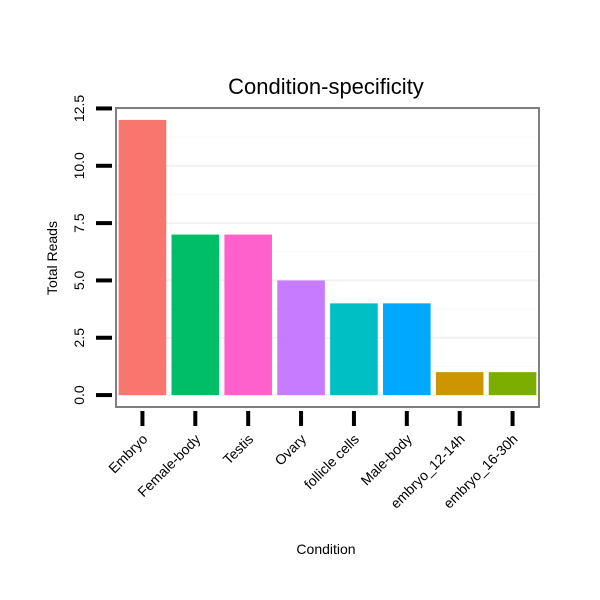  Describe the element at coordinates (91, 250) in the screenshot. I see `y-axis: 0.0 2.5 5.0 7.5 10.0 12.5` at that location.